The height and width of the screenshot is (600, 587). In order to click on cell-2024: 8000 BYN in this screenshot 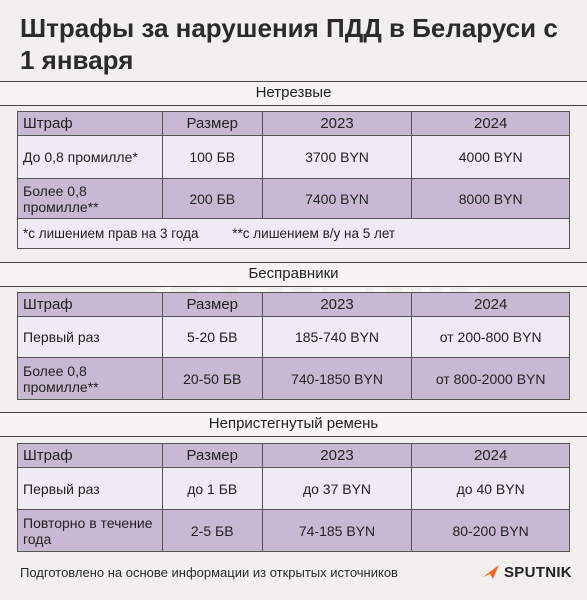, I will do `click(490, 198)`.